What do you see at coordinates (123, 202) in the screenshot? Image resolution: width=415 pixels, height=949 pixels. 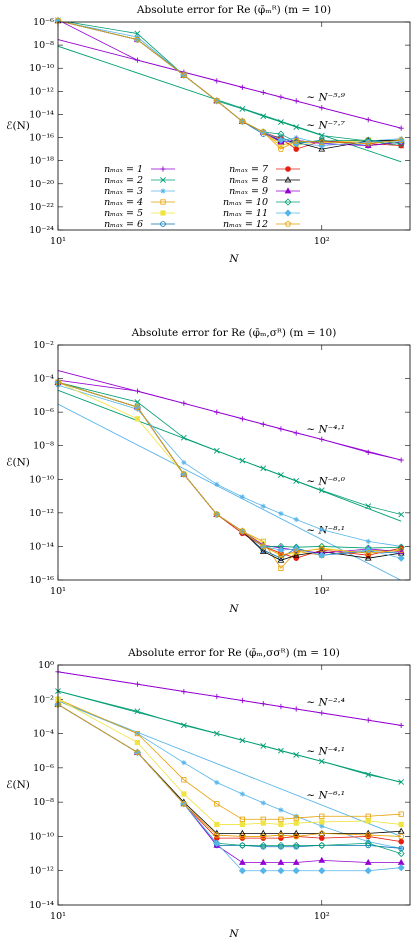 I see `legend-label: nₘₐₓ = 4` at bounding box center [123, 202].